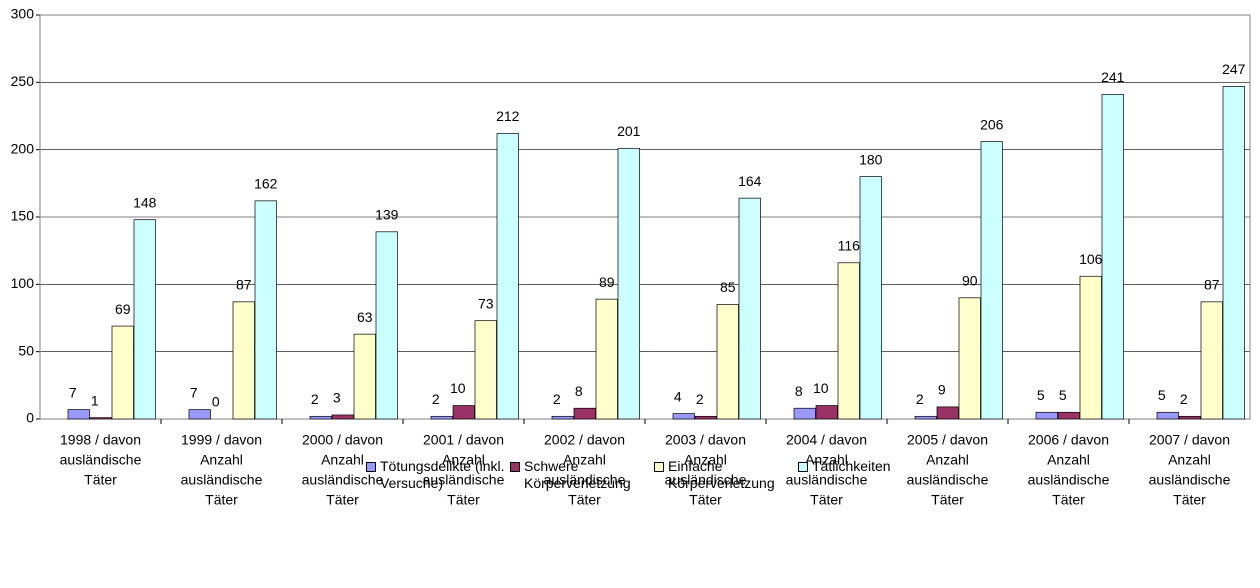 This screenshot has height=588, width=1260. Describe the element at coordinates (365, 317) in the screenshot. I see `data-label: 63` at that location.